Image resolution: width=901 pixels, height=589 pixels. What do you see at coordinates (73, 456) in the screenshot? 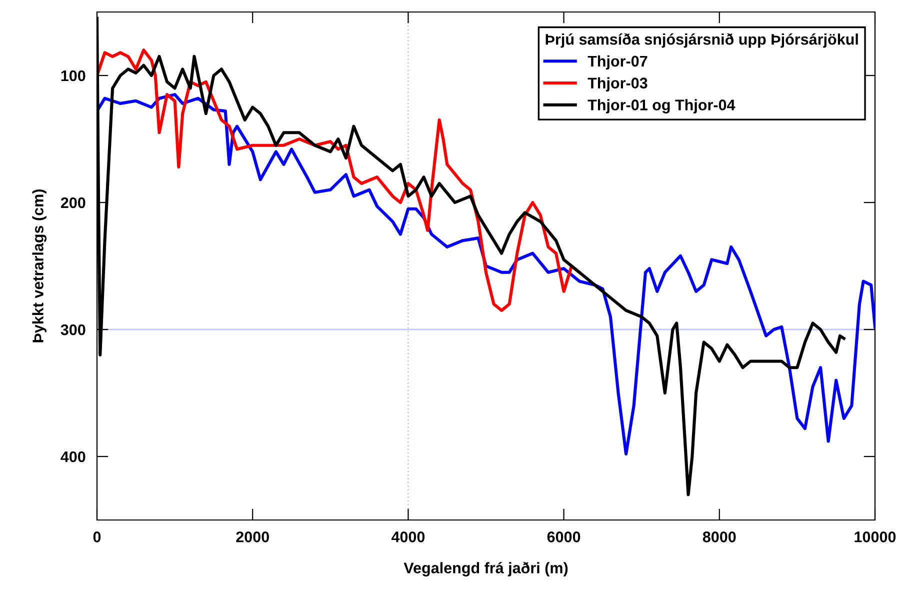
I see `y-tick-label: 400` at bounding box center [73, 456].